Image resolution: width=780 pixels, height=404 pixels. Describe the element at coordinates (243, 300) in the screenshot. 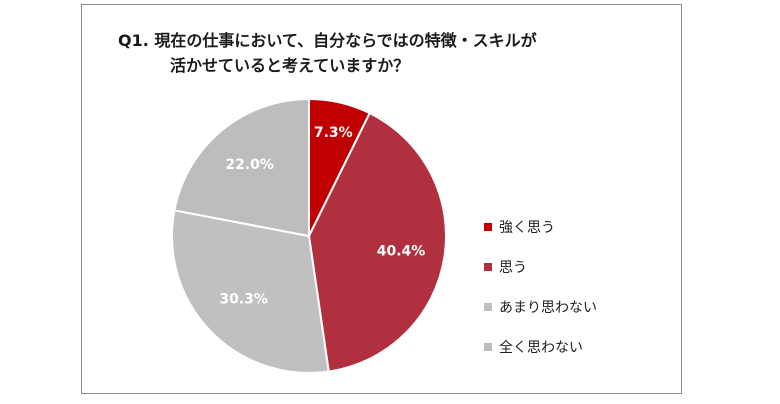

I see `data-label: 30.3%` at that location.